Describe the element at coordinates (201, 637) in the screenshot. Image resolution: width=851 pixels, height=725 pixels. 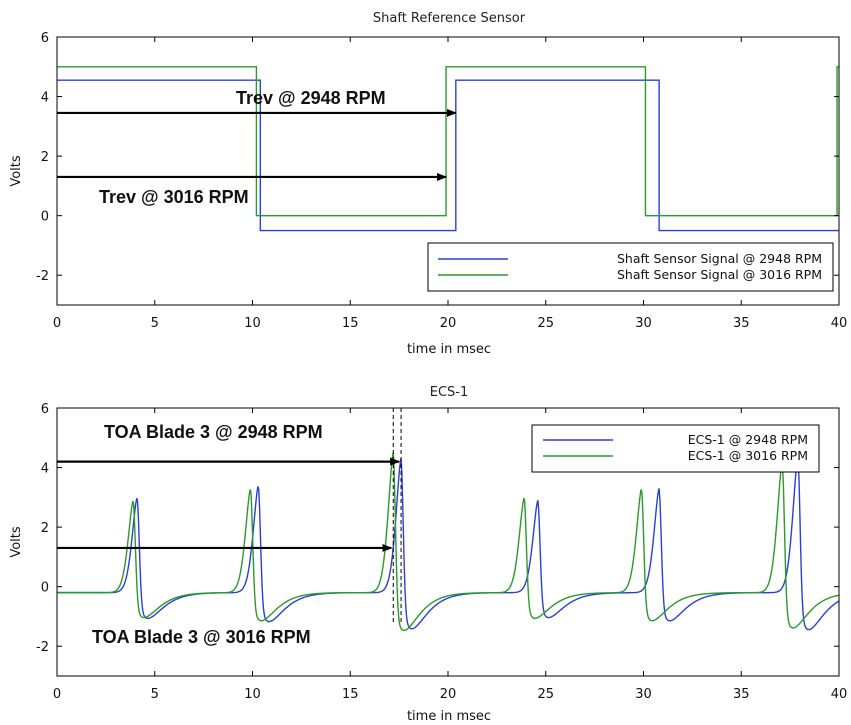
I see `annotation-label: TOA Blade 3 @ 3016 RPM` at that location.